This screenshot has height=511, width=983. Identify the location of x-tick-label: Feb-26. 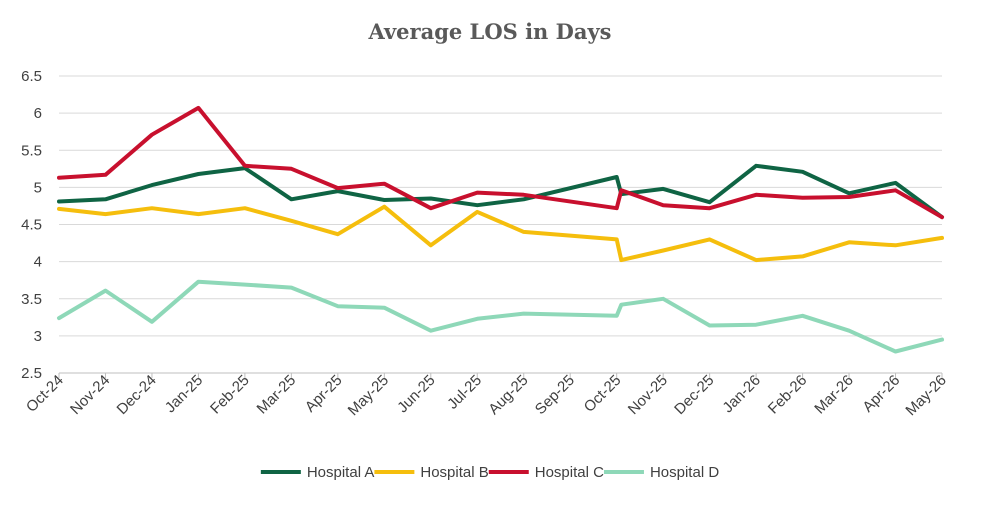
(788, 395).